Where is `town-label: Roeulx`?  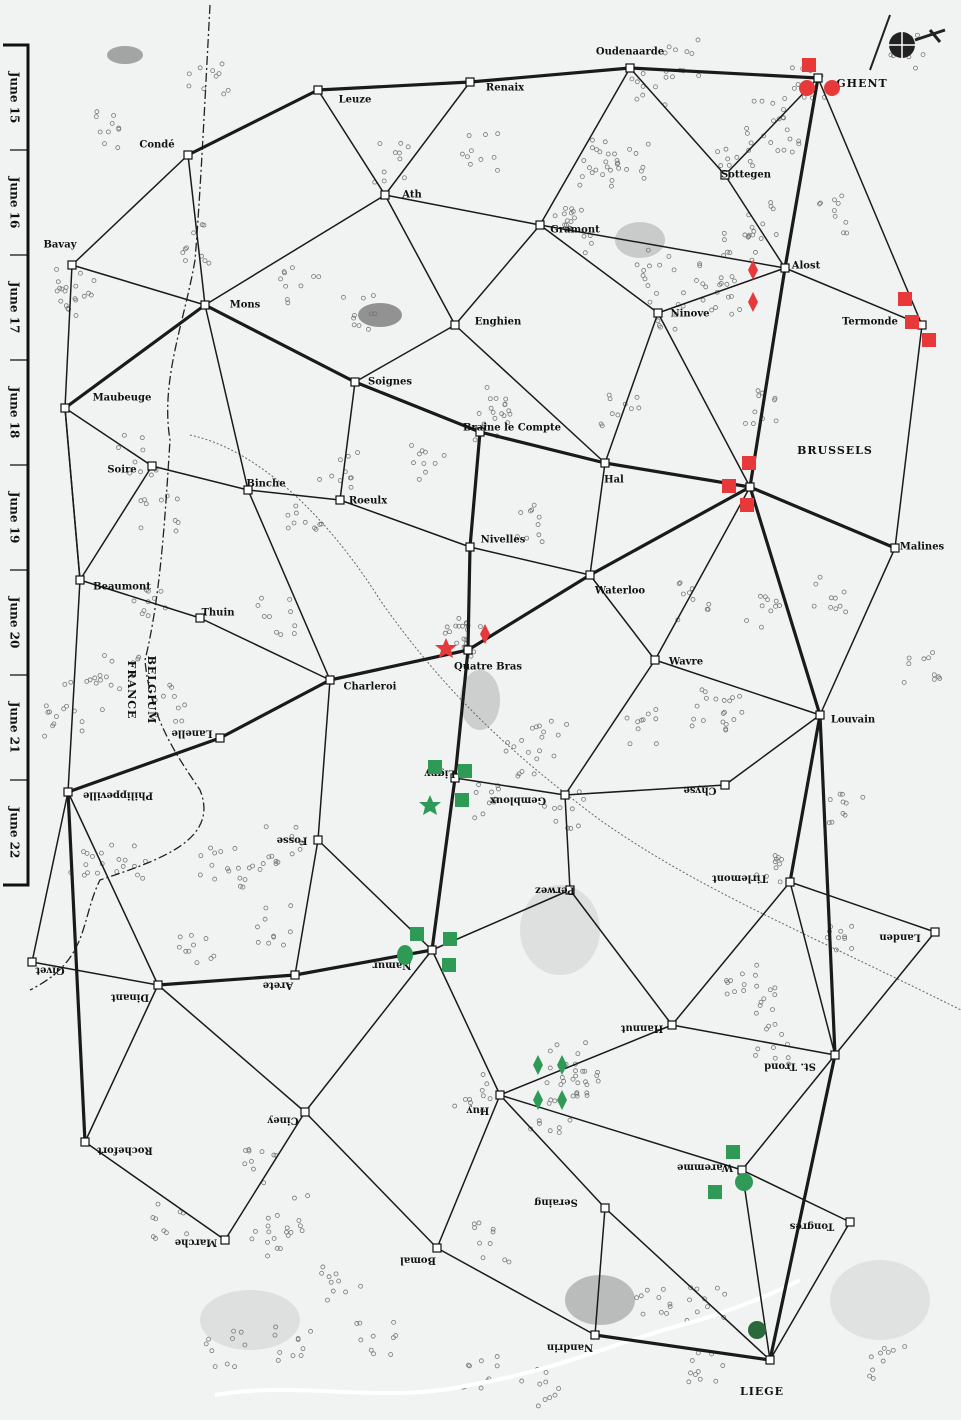 town-label: Roeulx is located at coordinates (368, 501).